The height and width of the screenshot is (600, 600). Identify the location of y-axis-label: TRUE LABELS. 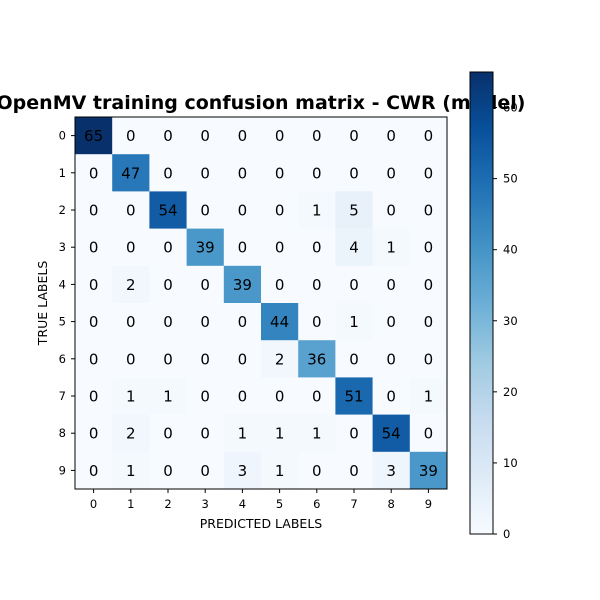
(42, 304).